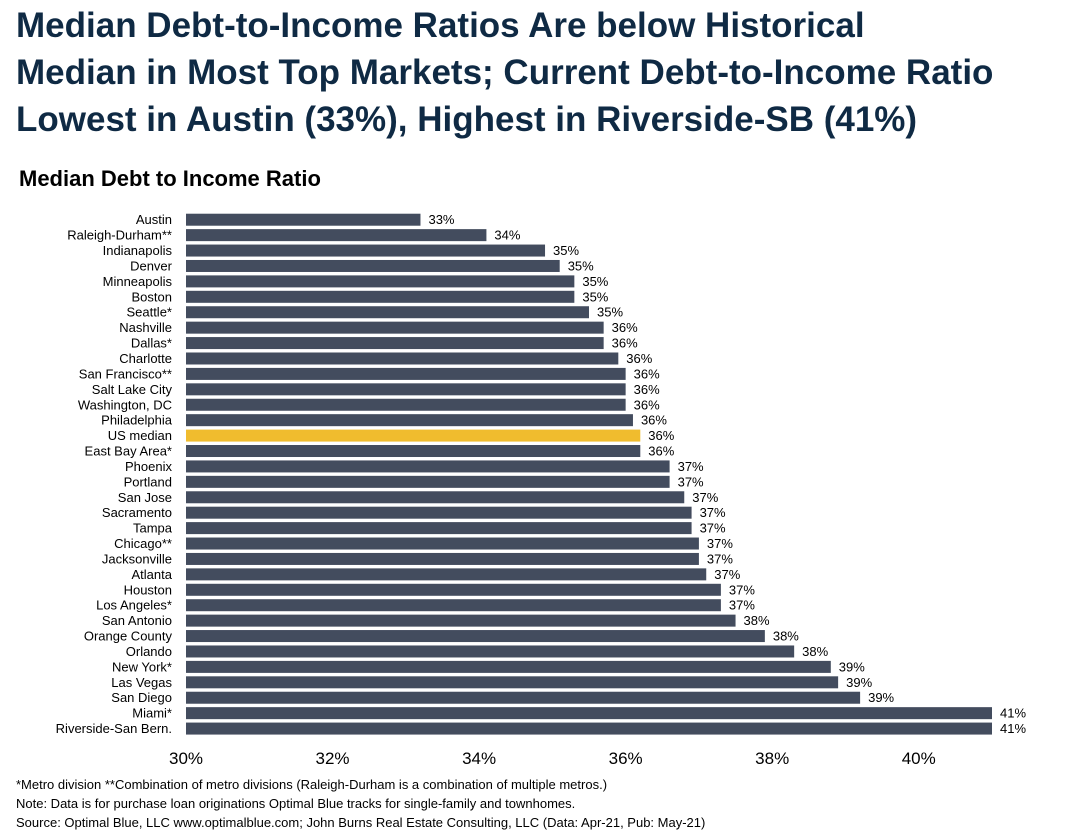  I want to click on category-label-atlanta: Atlanta, so click(152, 574).